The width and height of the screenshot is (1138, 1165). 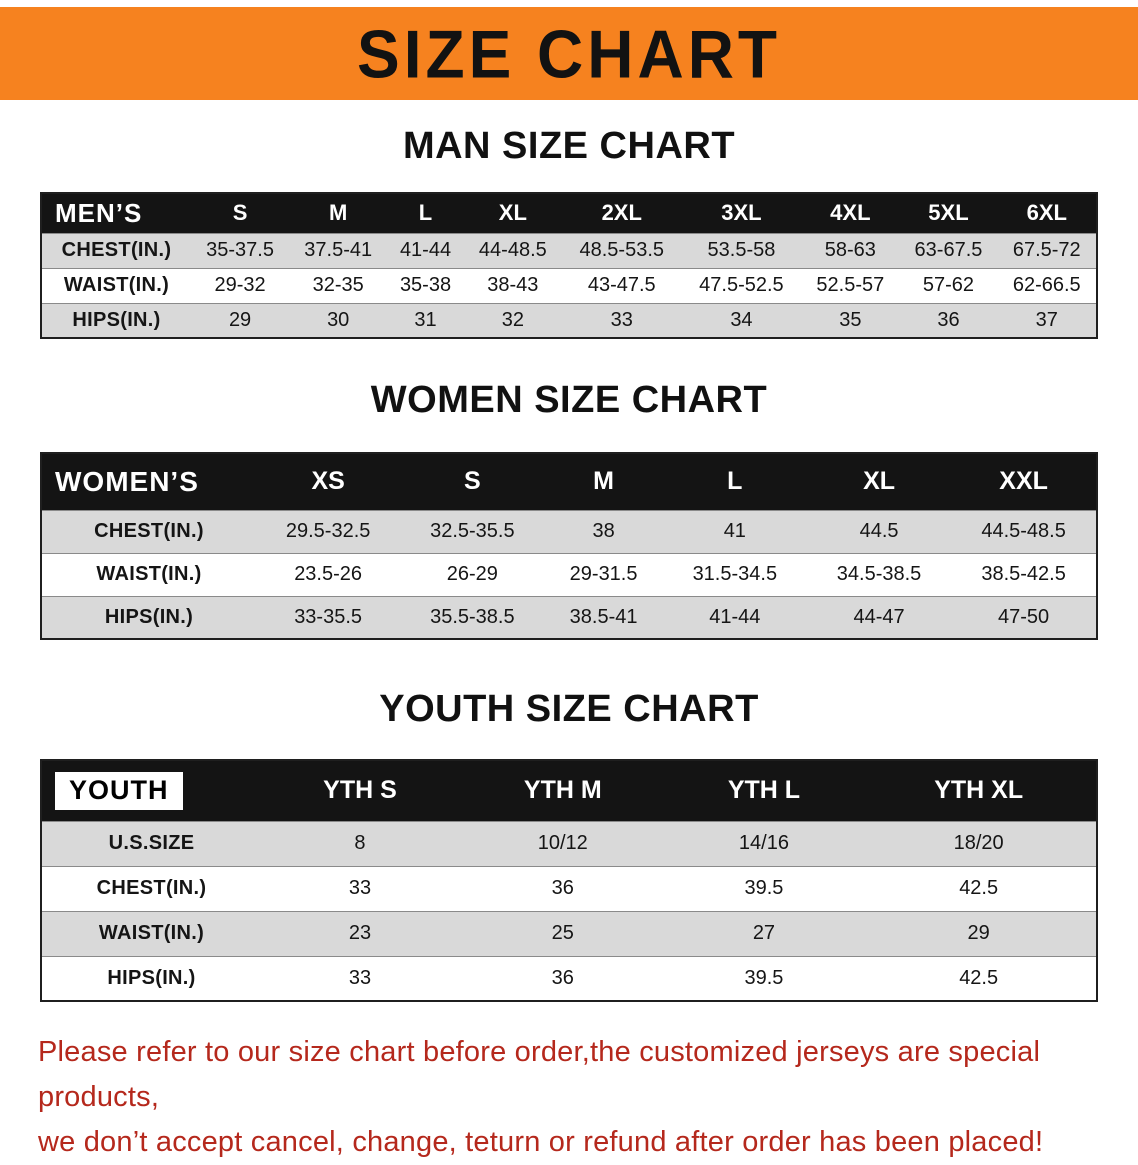 I want to click on size-value-cell: 31, so click(x=425, y=319).